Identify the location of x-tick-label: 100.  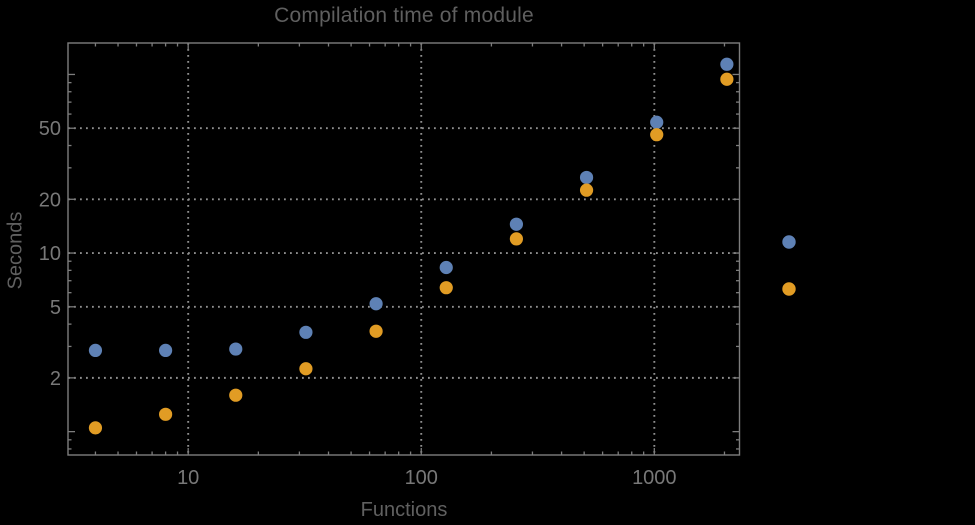
(421, 478).